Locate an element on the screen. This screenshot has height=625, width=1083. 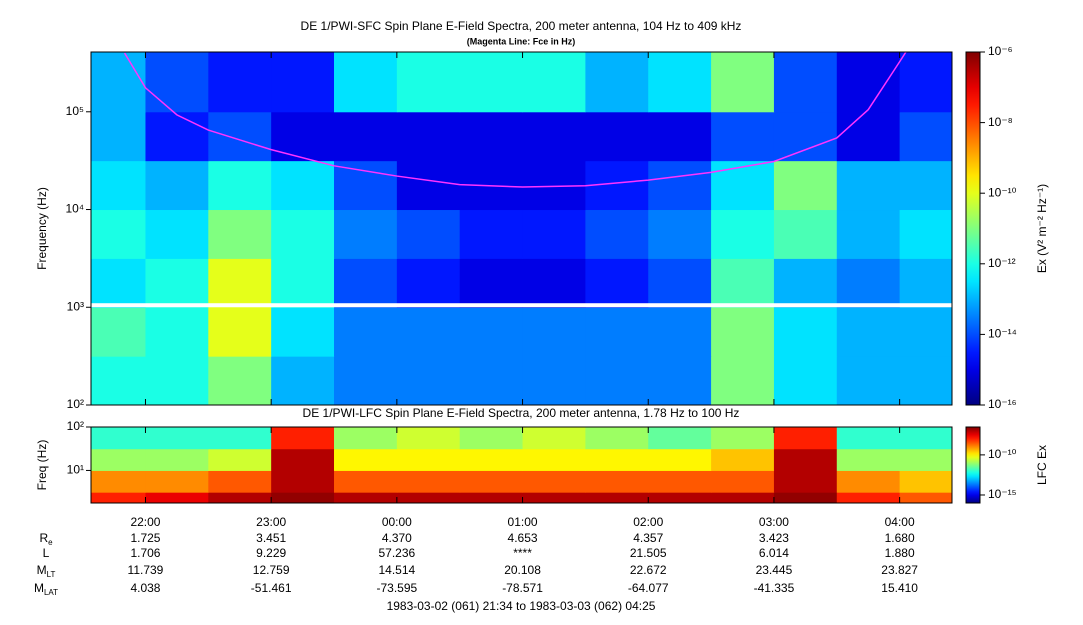
x-tick-label: 22:00 is located at coordinates (145, 522).